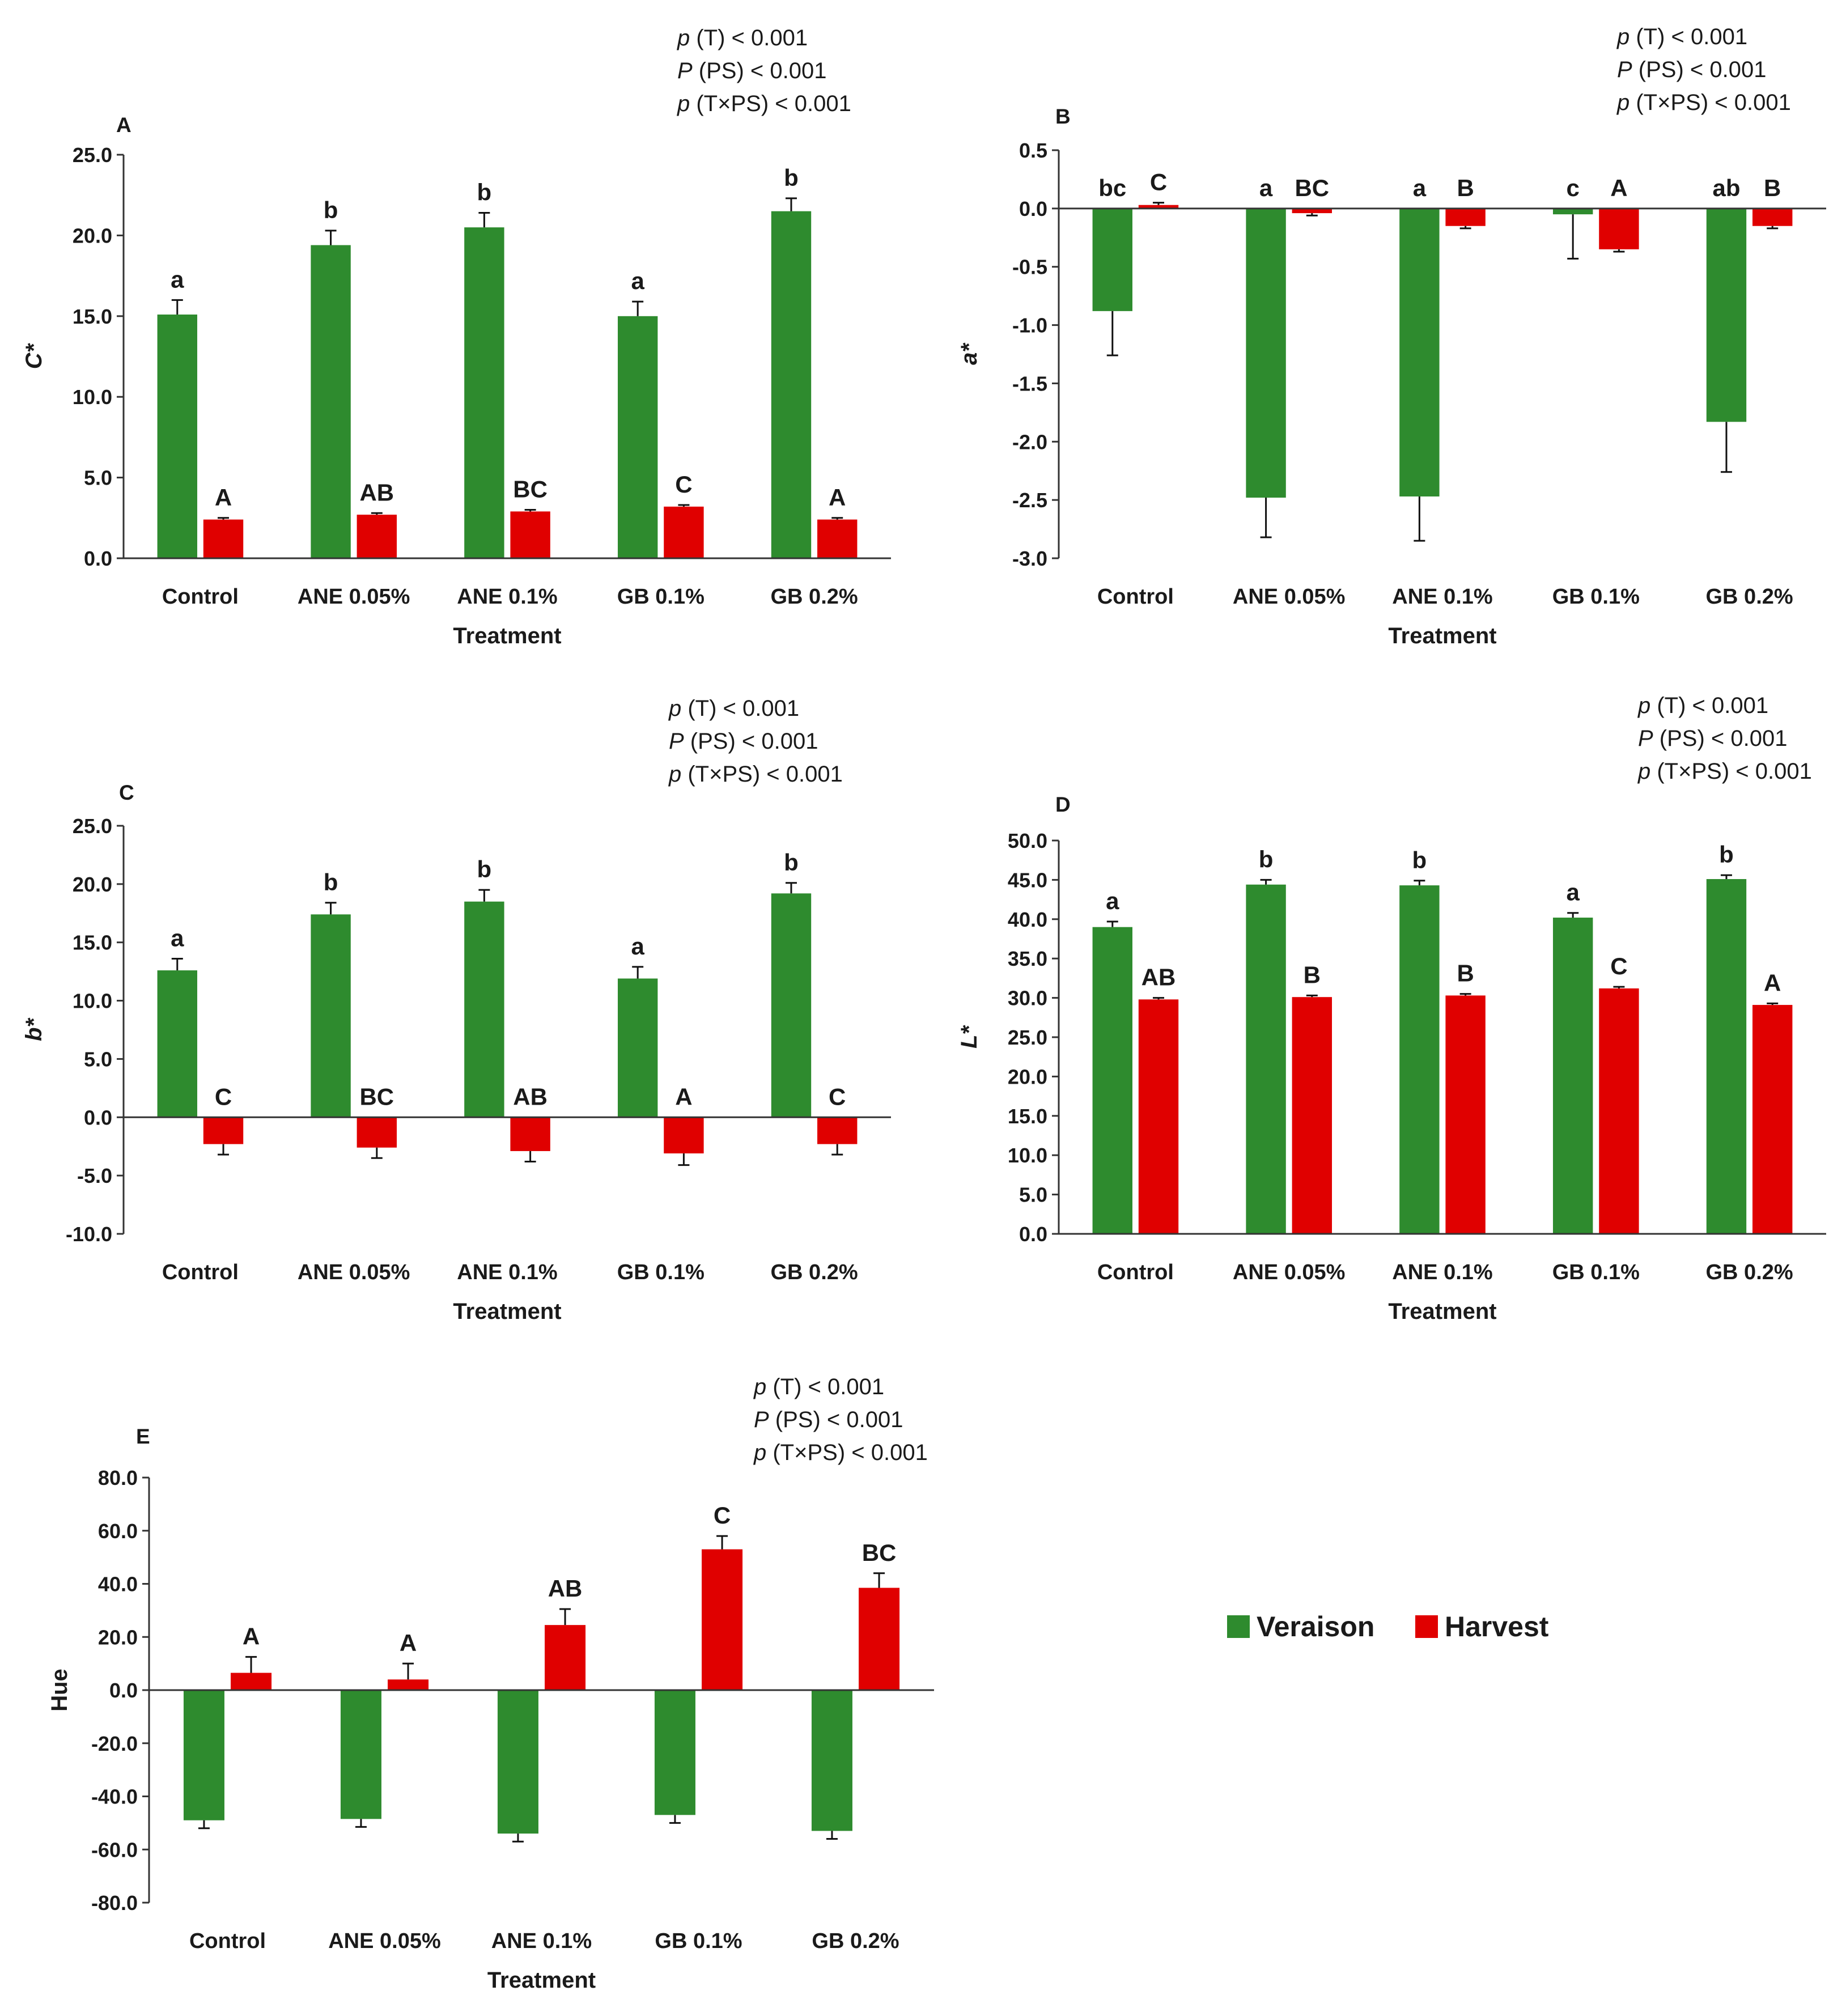 The height and width of the screenshot is (2016, 1846). What do you see at coordinates (114, 1903) in the screenshot?
I see `y-tick-label: -80.0` at bounding box center [114, 1903].